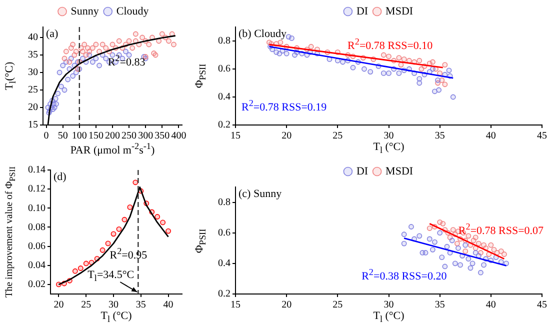 Image resolution: width=550 pixels, height=329 pixels. What do you see at coordinates (284, 106) in the screenshot?
I see `text: R$^{2}$=0.78 RSS=0.19` at bounding box center [284, 106].